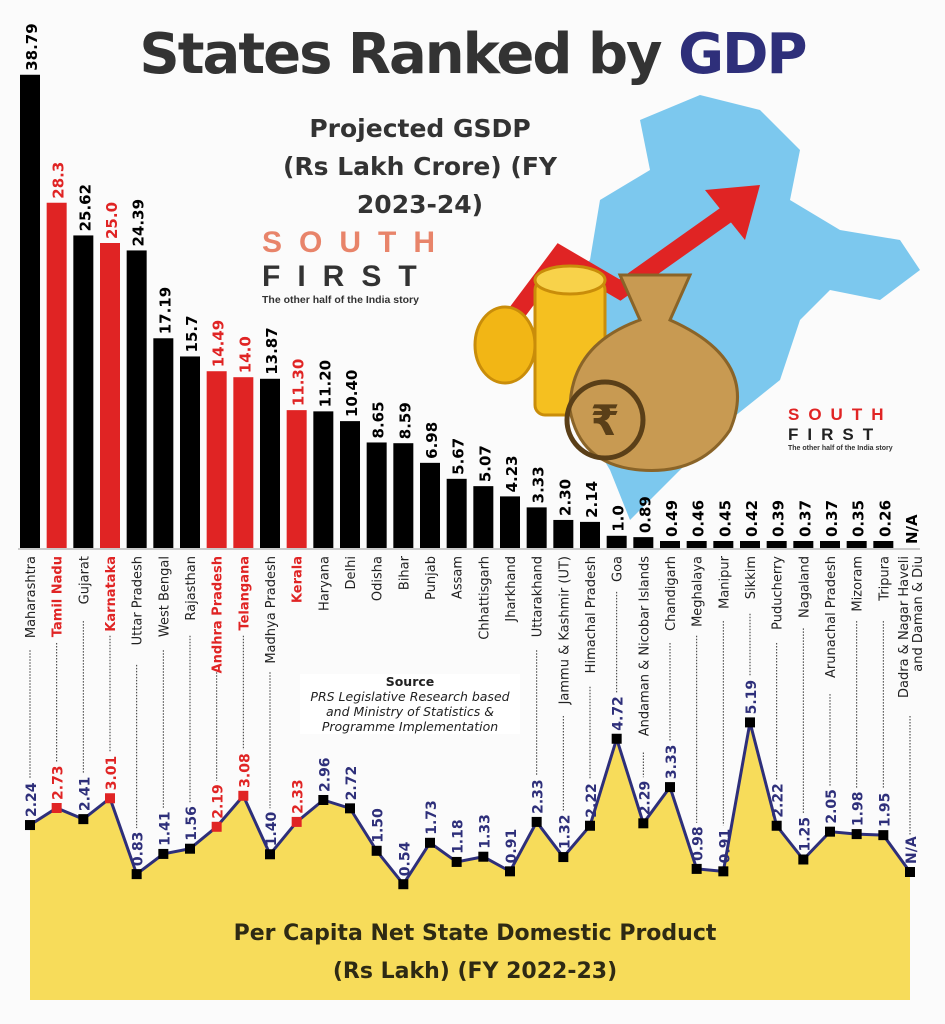  I want to click on per-capita-value-label: N/A, so click(912, 850).